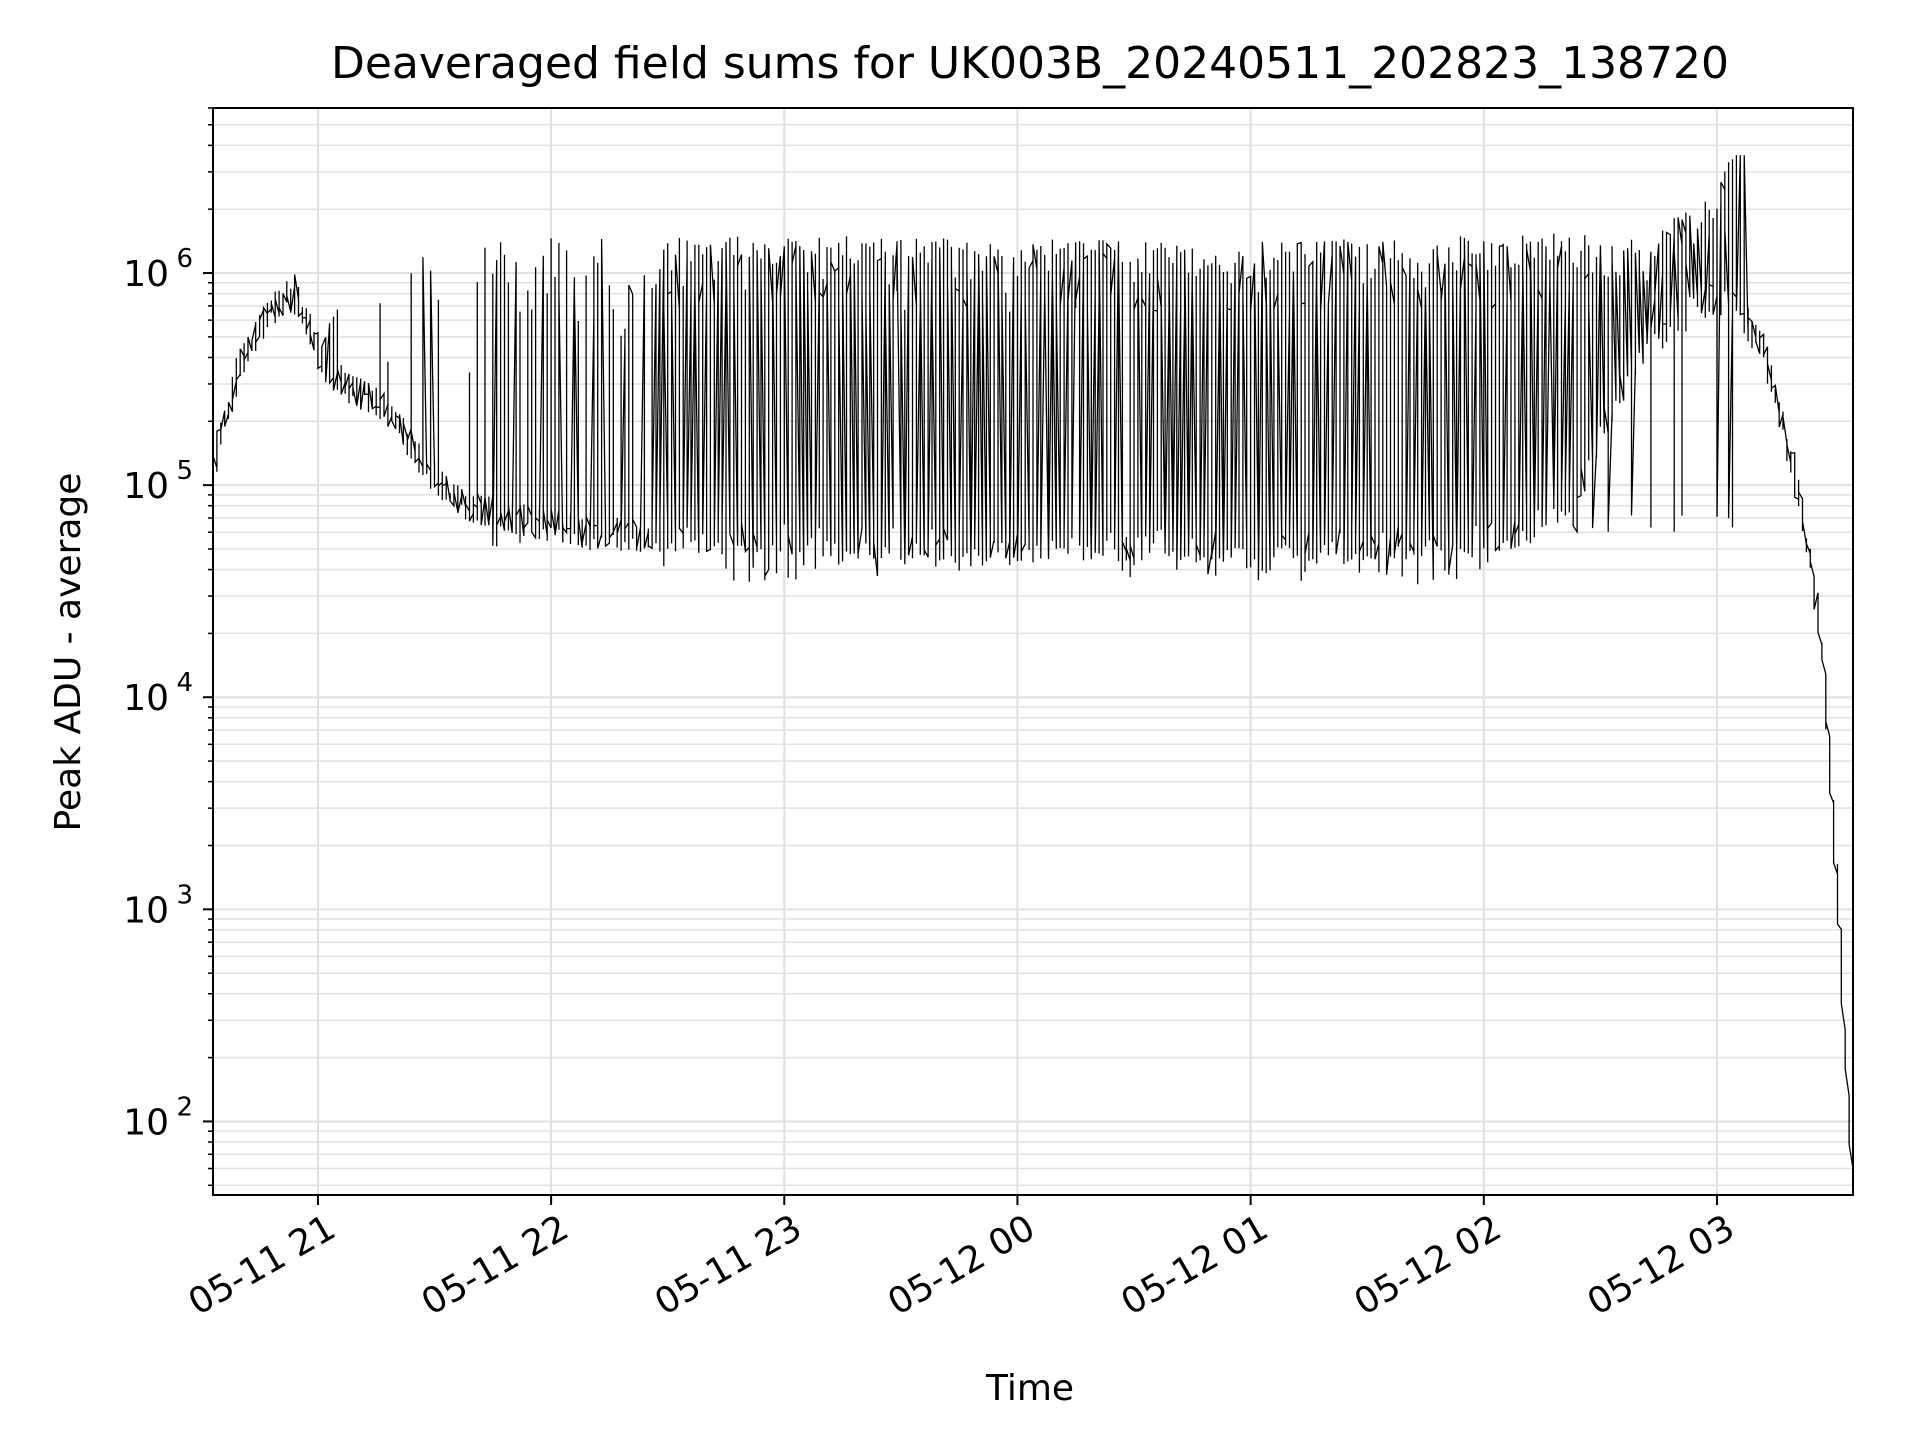 The width and height of the screenshot is (1920, 1445). Describe the element at coordinates (184, 683) in the screenshot. I see `y-tick-exponent: 4` at that location.